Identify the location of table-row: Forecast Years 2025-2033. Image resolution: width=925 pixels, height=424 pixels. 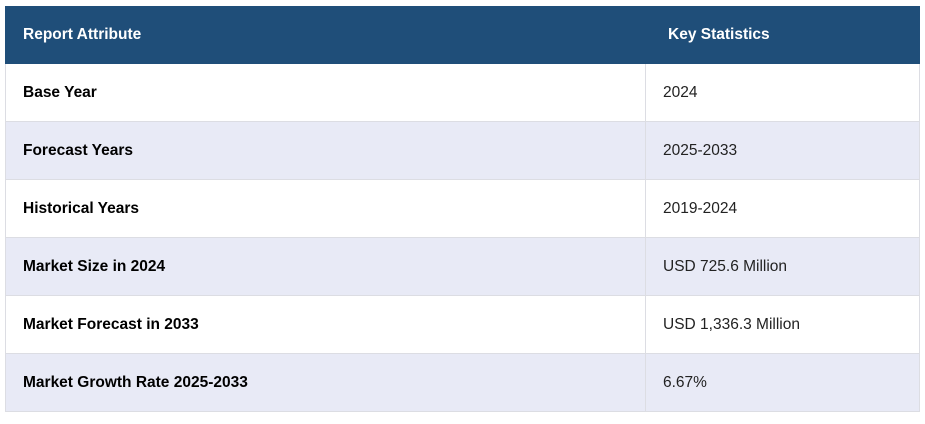
(462, 150).